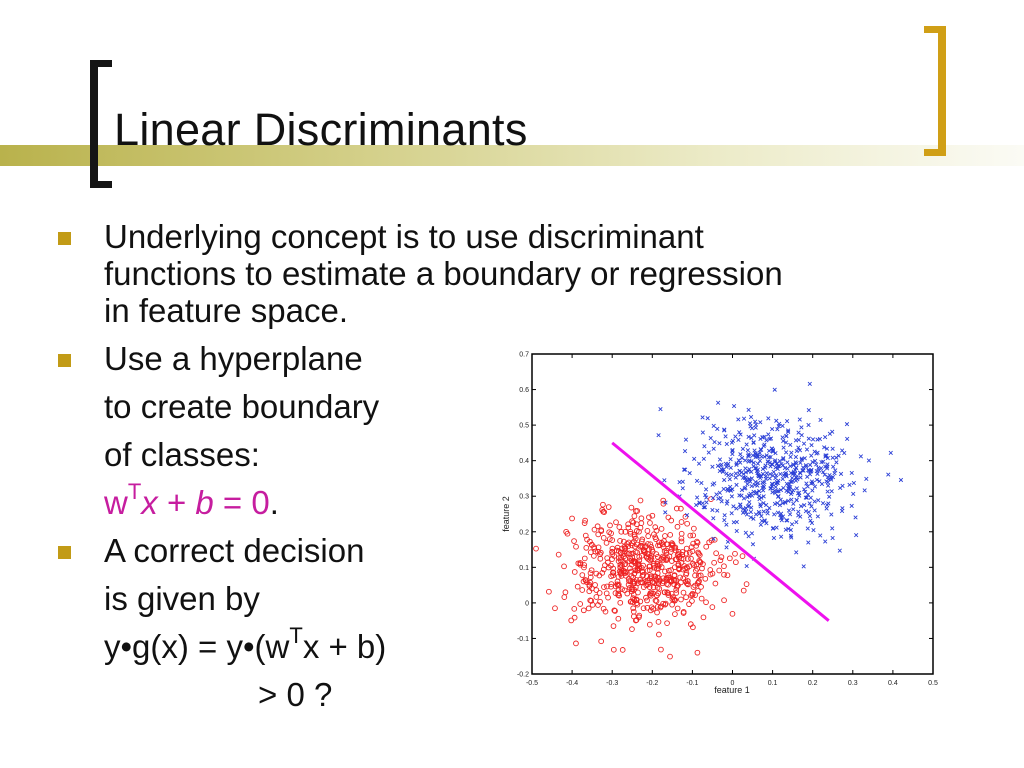 This screenshot has width=1024, height=768. Describe the element at coordinates (176, 502) in the screenshot. I see `formula-plus: +` at that location.